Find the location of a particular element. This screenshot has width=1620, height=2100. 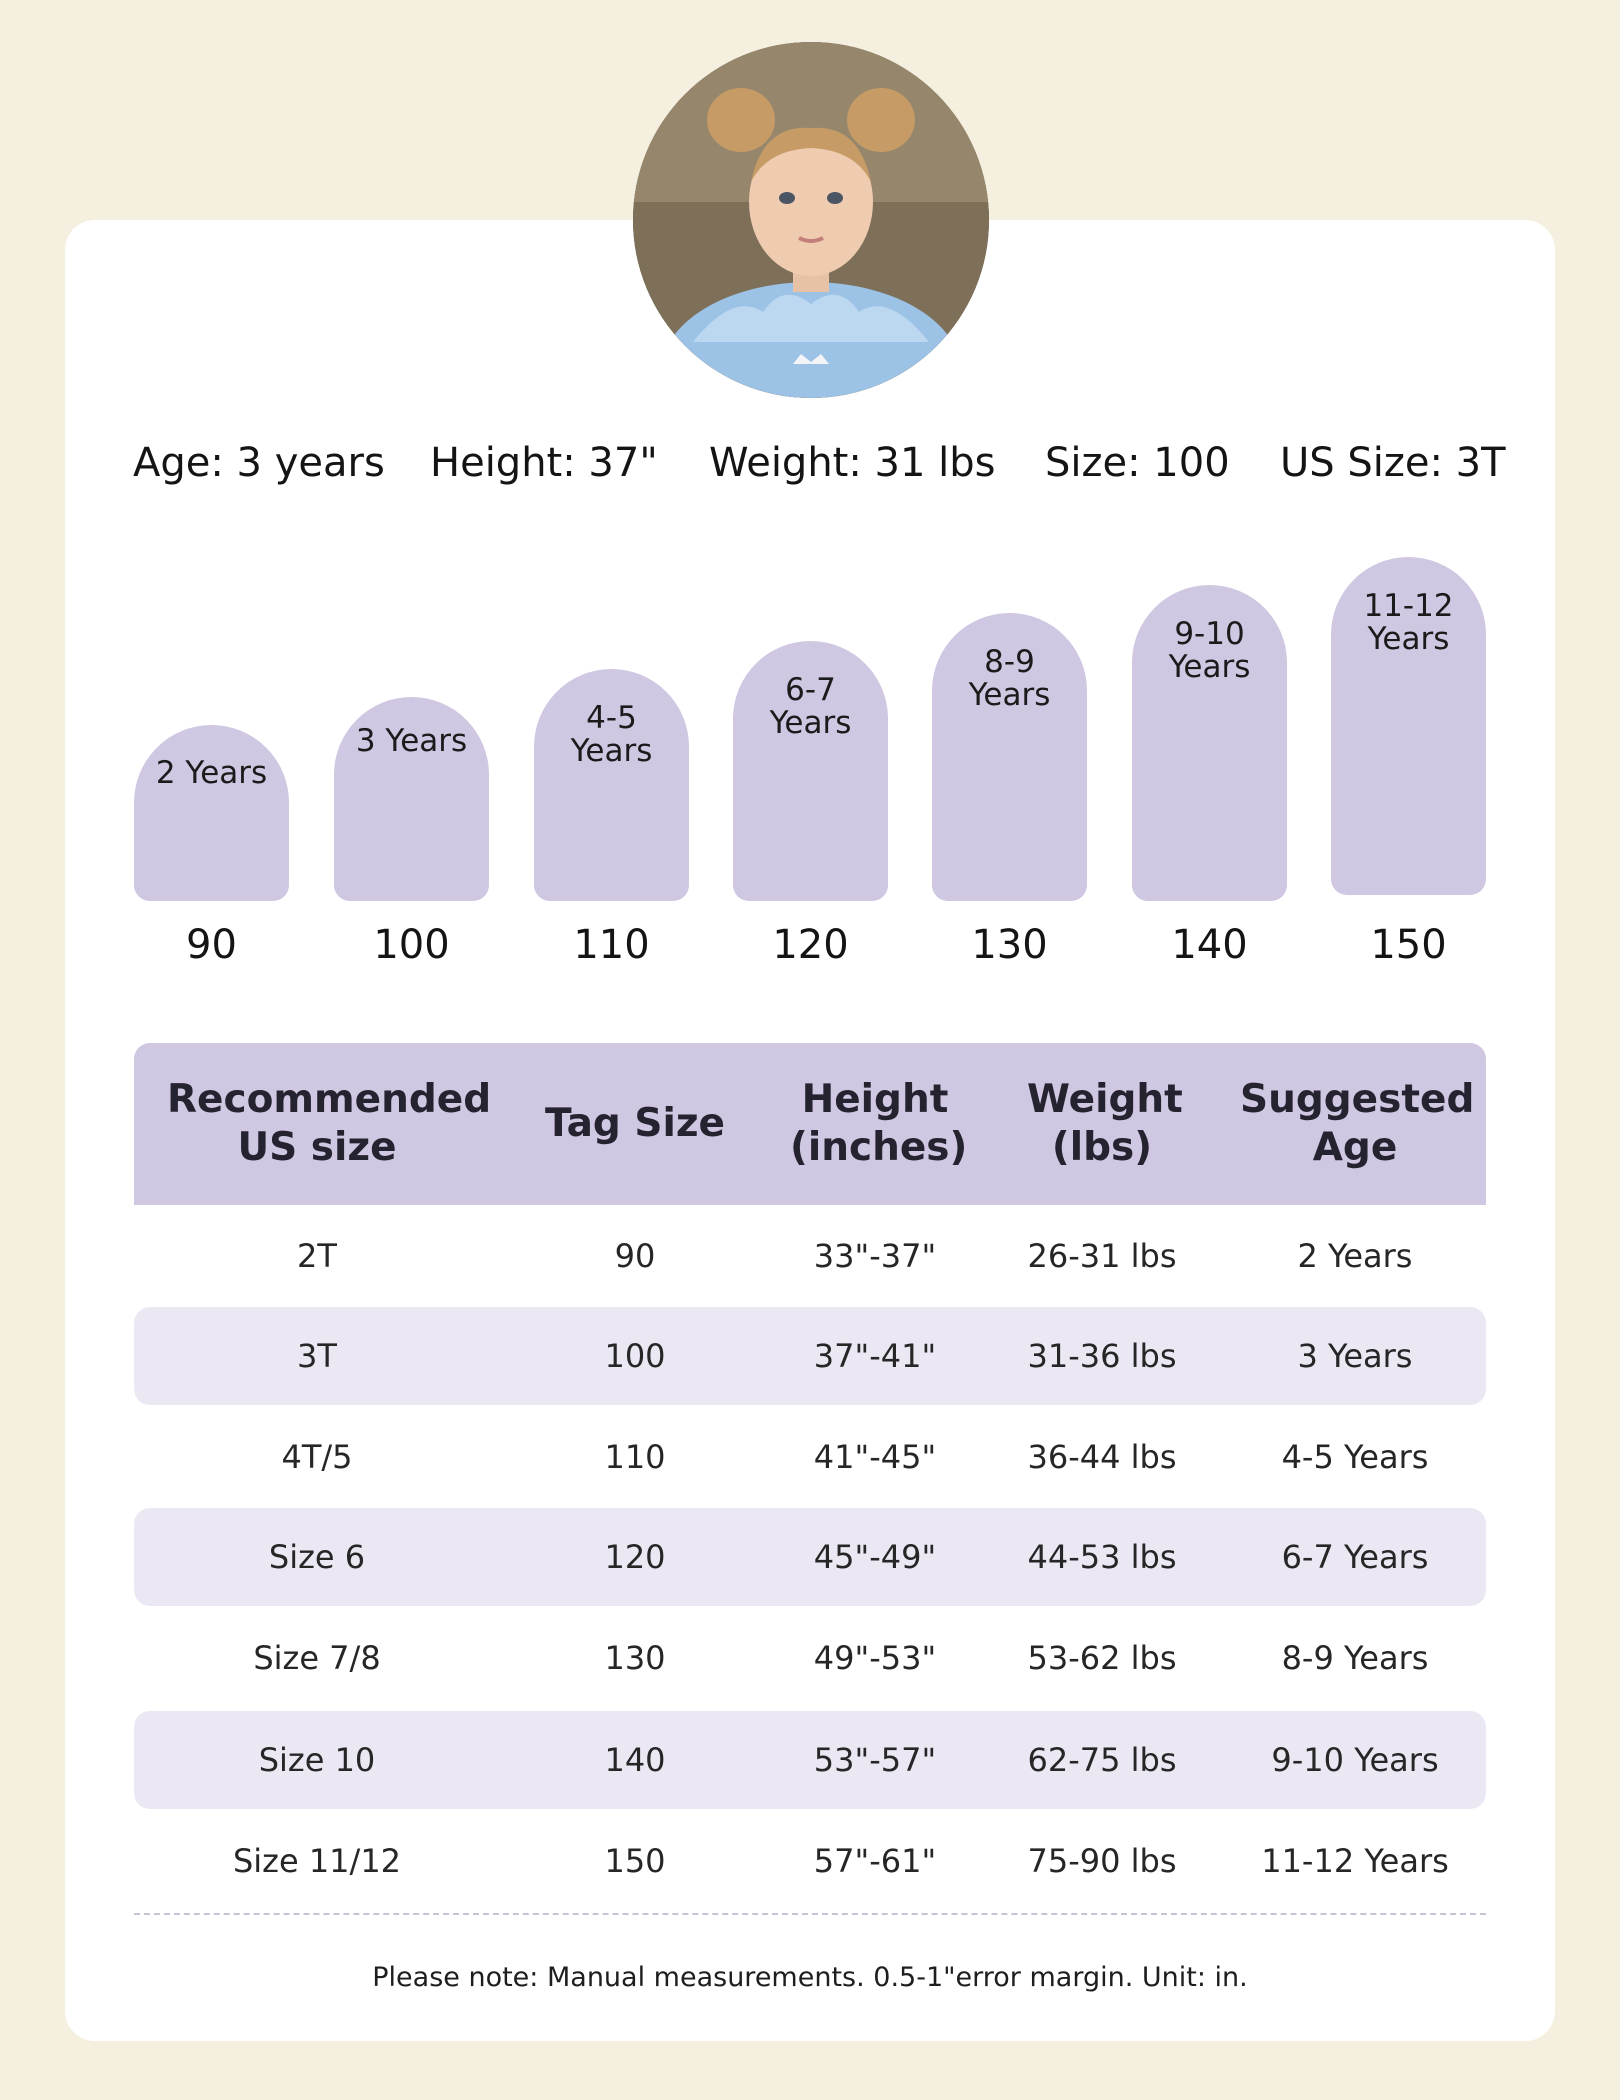

size-step-pill: 9-10 Years is located at coordinates (1209, 743).